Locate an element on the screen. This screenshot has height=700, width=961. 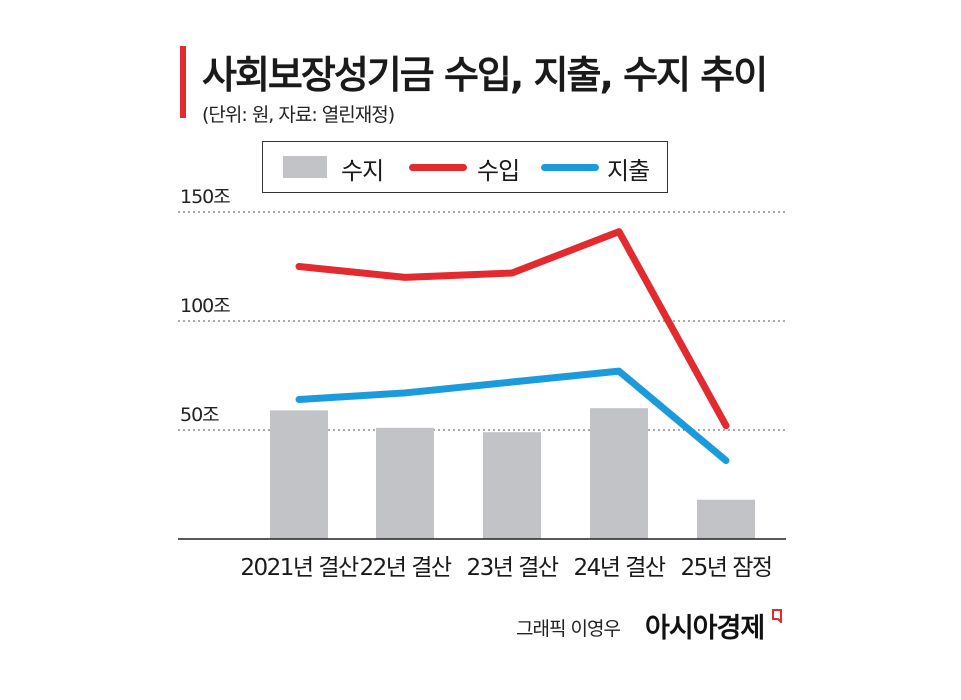
x-tick-label: 22년 결산 is located at coordinates (405, 568).